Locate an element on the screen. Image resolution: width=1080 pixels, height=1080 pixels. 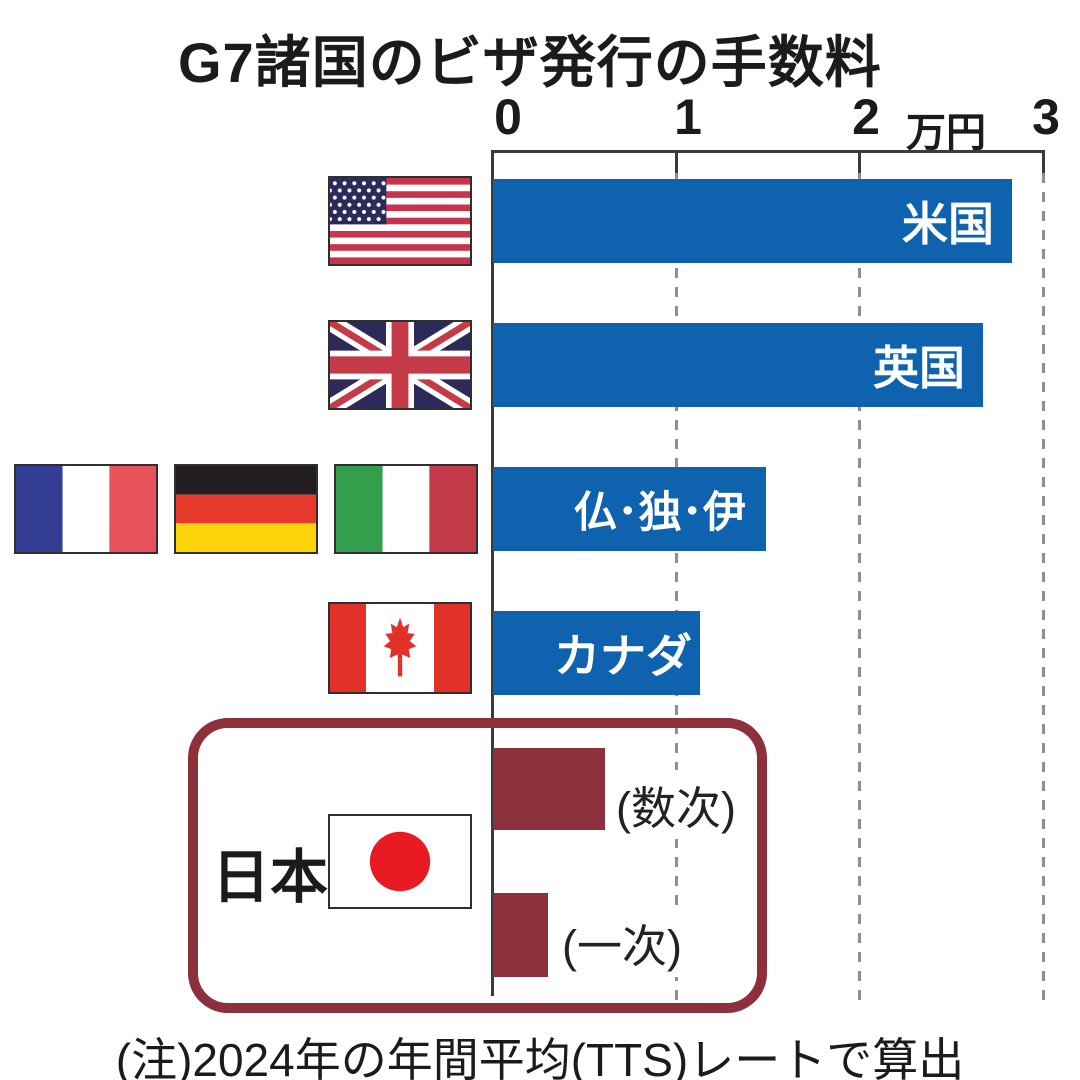
chart-title: G7諸国のビザ発行の手数料 is located at coordinates (530, 62).